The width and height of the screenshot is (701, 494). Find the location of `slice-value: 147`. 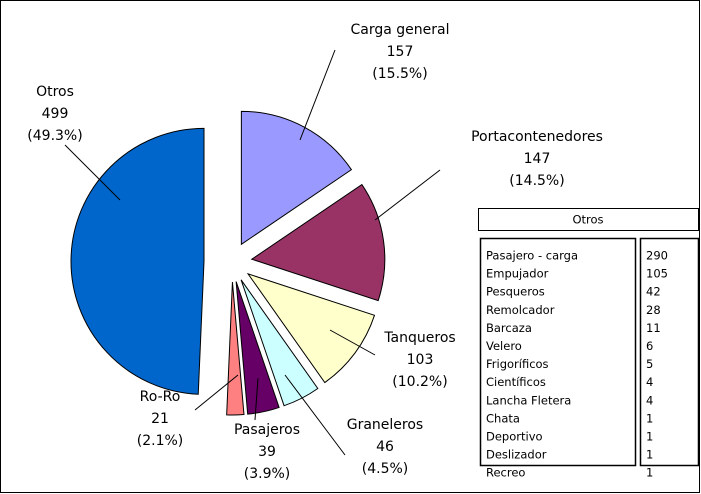

slice-value: 147 is located at coordinates (537, 159).